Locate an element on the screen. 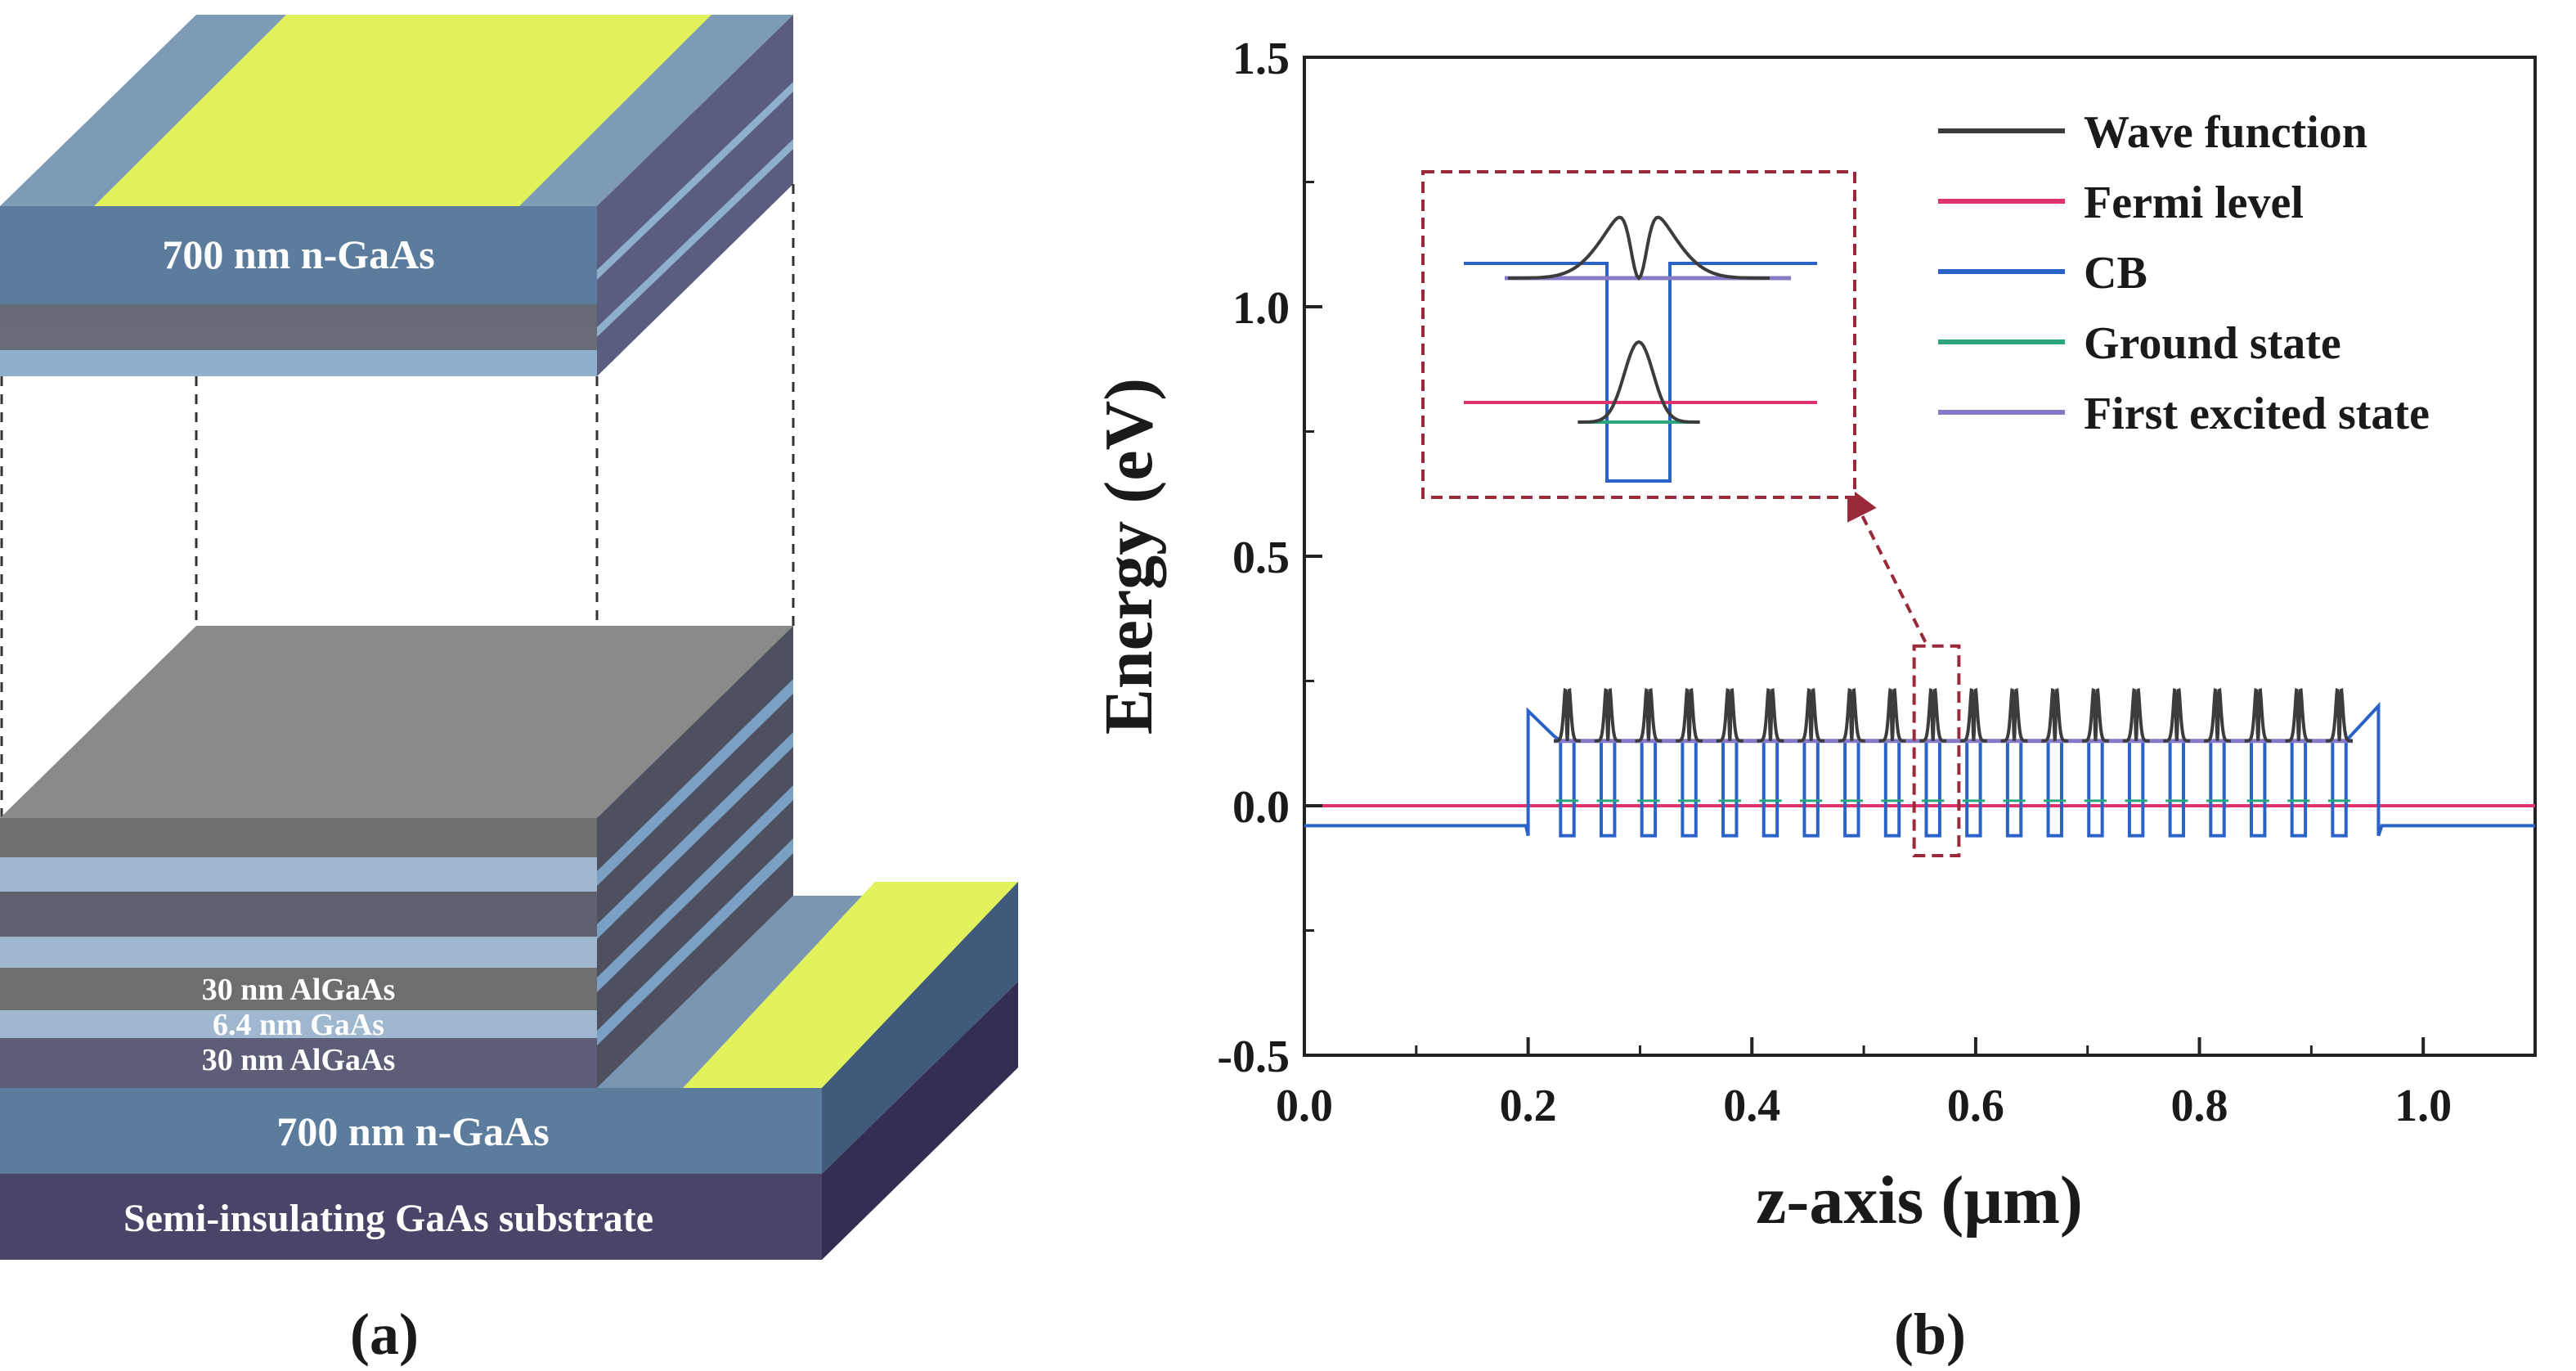 The width and height of the screenshot is (2576, 1371). legend-item: First excited state is located at coordinates (2184, 414).